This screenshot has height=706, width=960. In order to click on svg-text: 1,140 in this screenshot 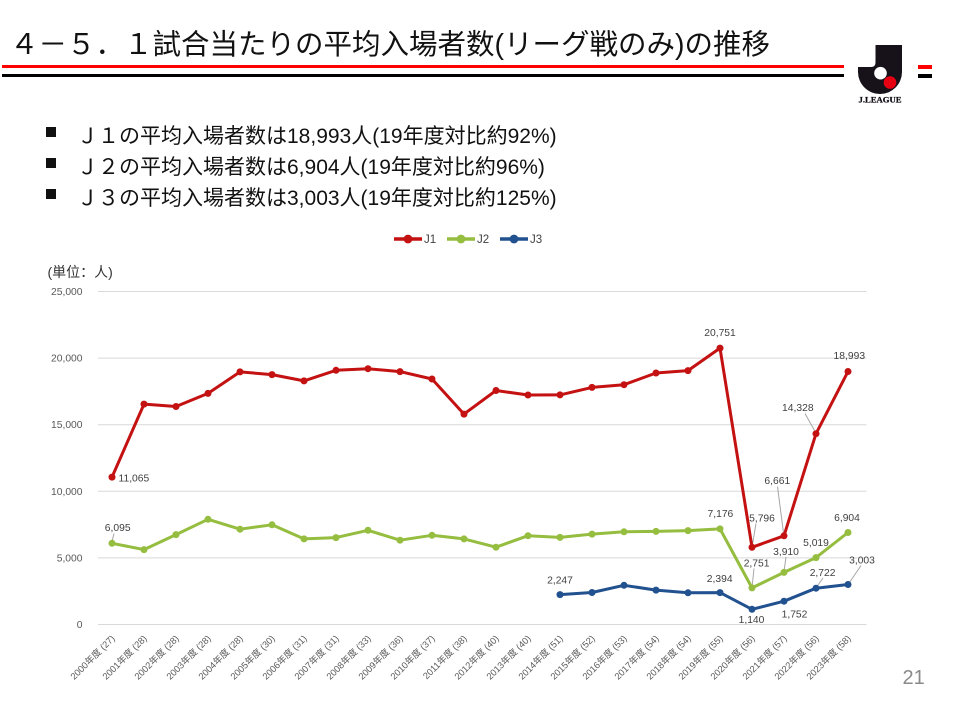, I will do `click(752, 620)`.